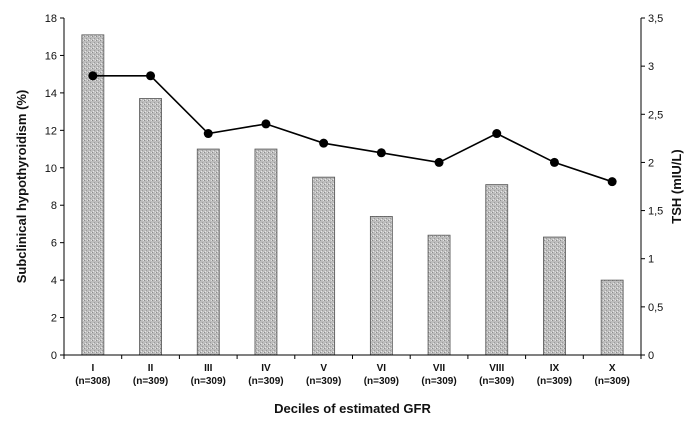 This screenshot has height=425, width=694. I want to click on y-tick-label: 2, so click(54, 319).